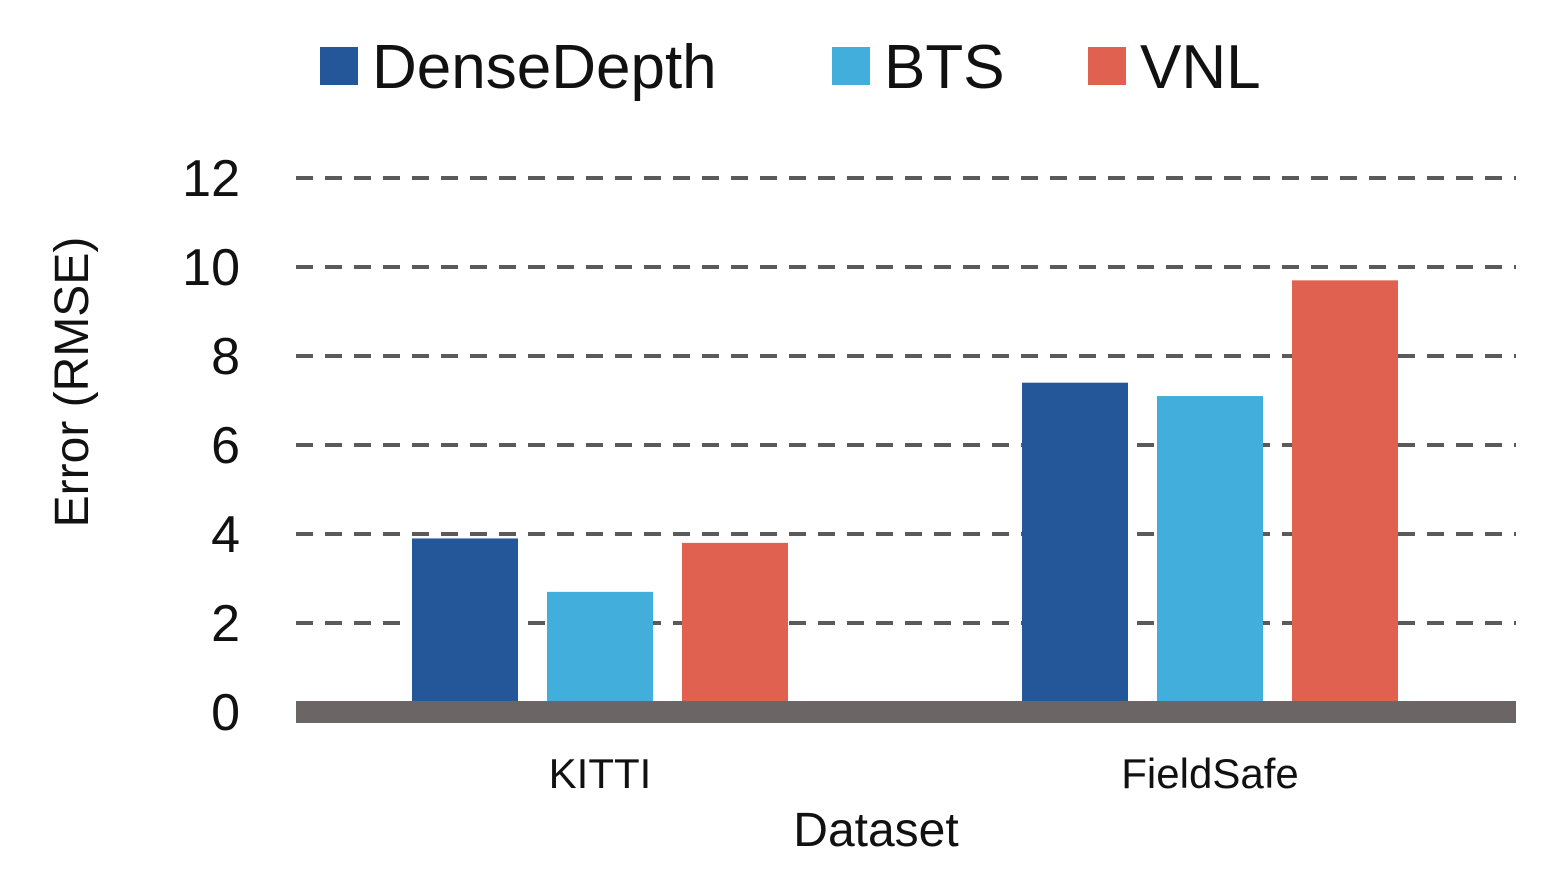  I want to click on x-category-labels: KITTI FieldSafe, so click(924, 773).